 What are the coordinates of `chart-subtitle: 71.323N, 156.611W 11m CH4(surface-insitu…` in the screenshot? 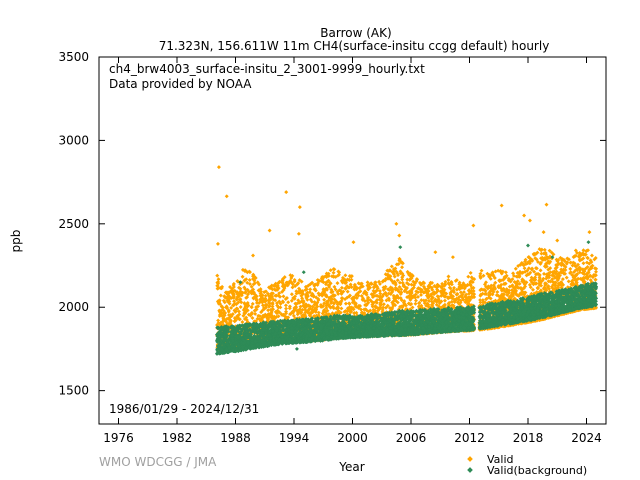 It's located at (354, 46).